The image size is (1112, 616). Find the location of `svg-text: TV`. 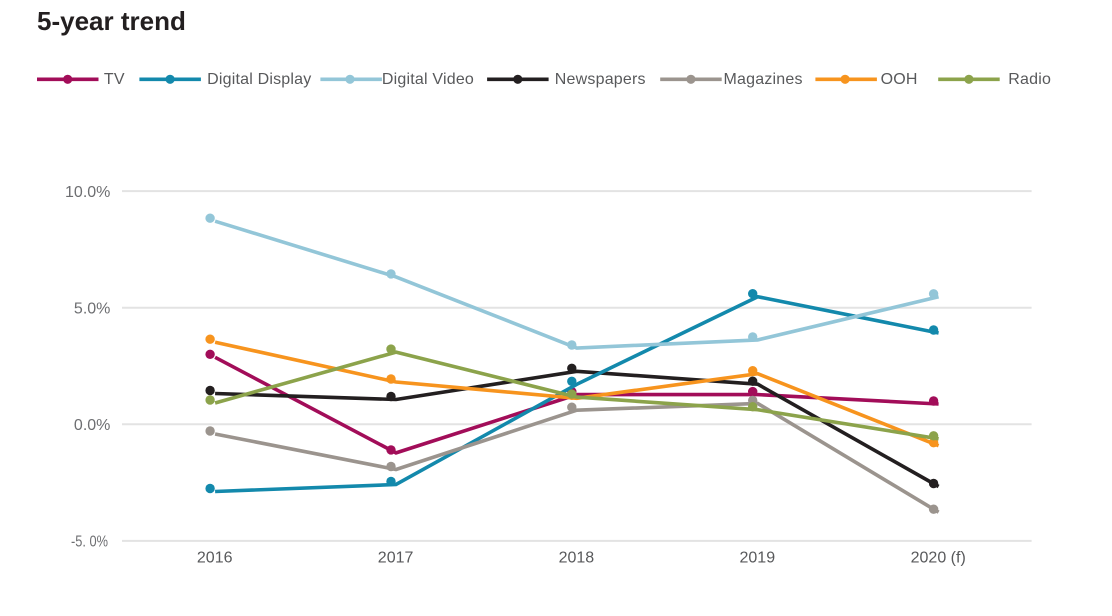

svg-text: TV is located at coordinates (114, 79).